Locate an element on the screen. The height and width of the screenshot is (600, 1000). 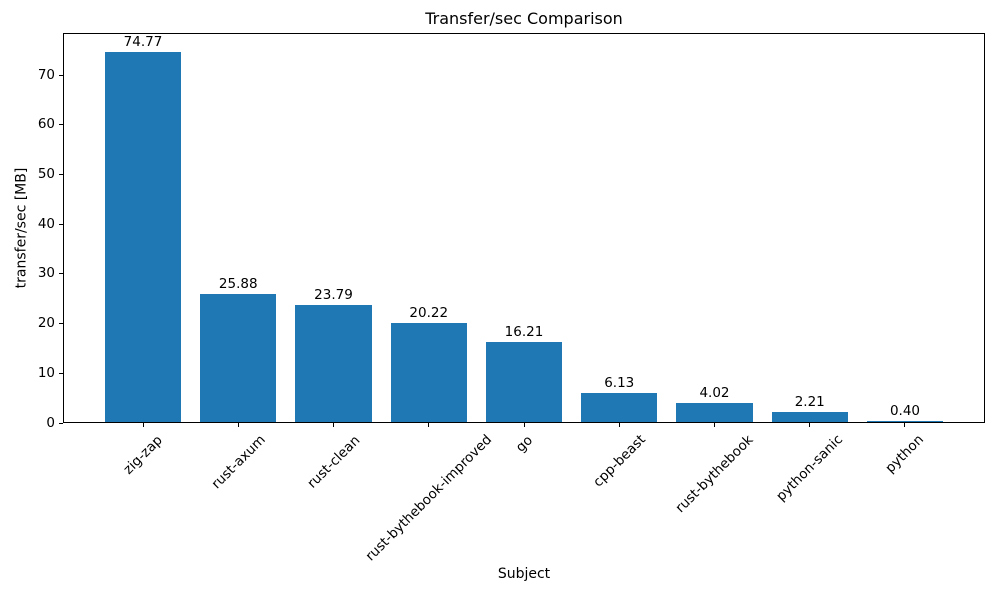
x-tick-label: go is located at coordinates (524, 443).